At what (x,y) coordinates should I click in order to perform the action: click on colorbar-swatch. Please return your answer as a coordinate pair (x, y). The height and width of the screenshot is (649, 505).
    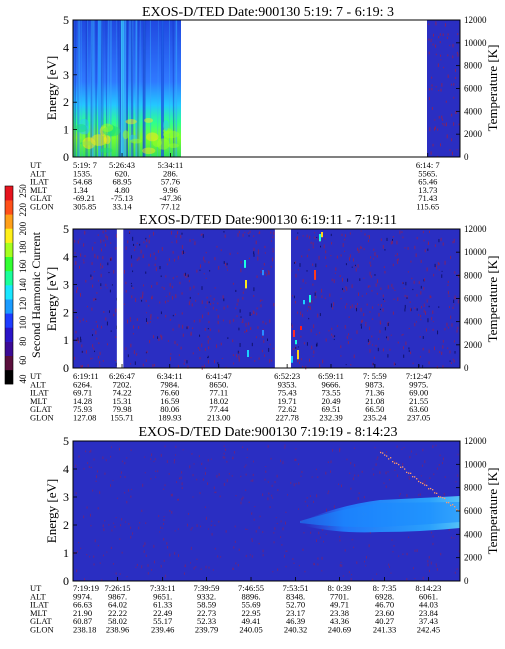
    Looking at the image, I should click on (9, 235).